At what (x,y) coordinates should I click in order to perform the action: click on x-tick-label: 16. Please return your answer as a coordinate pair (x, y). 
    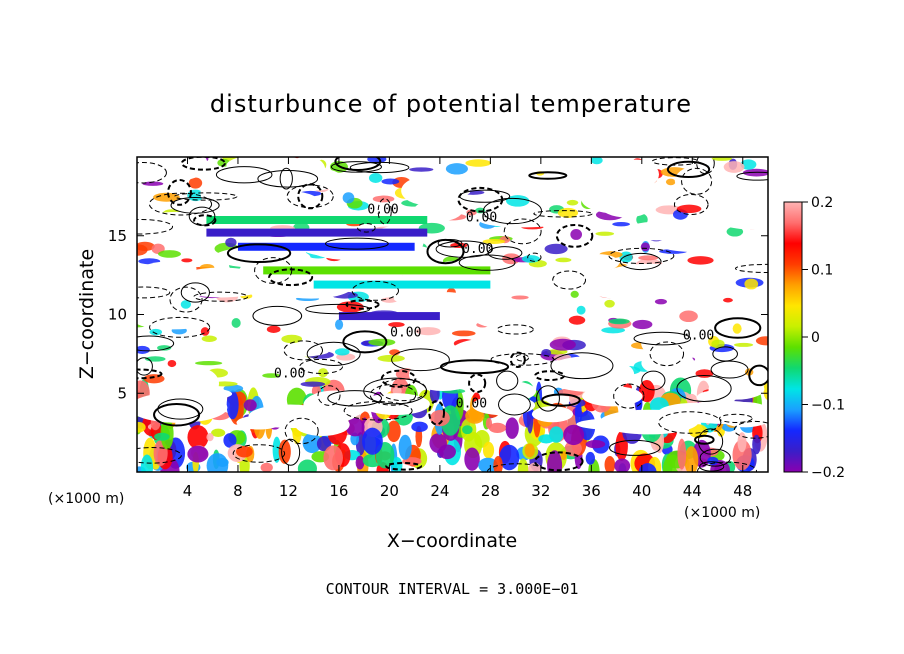
    Looking at the image, I should click on (338, 491).